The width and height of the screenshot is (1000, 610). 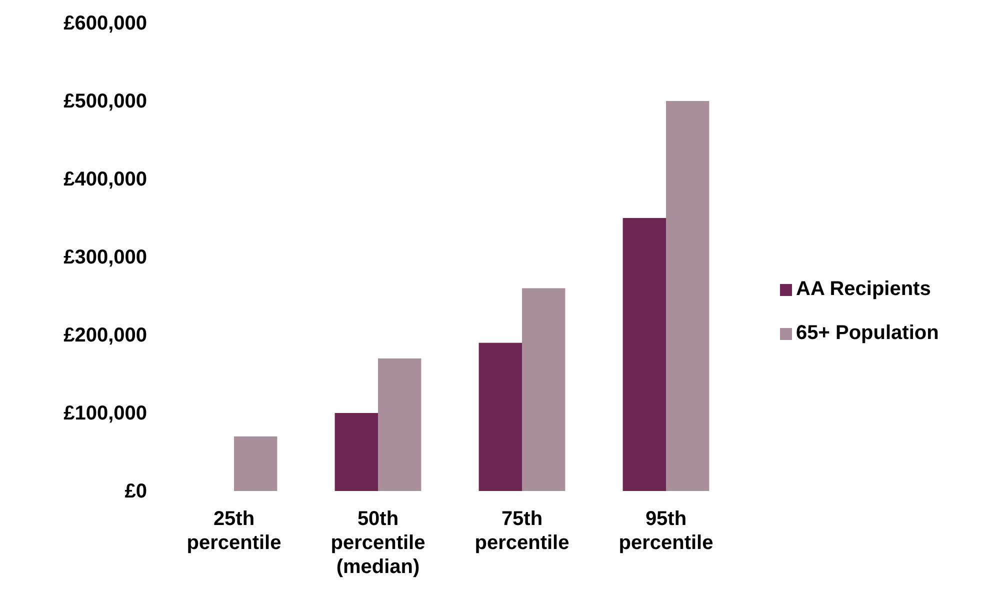 What do you see at coordinates (105, 413) in the screenshot?
I see `y-tick-label: £100,000` at bounding box center [105, 413].